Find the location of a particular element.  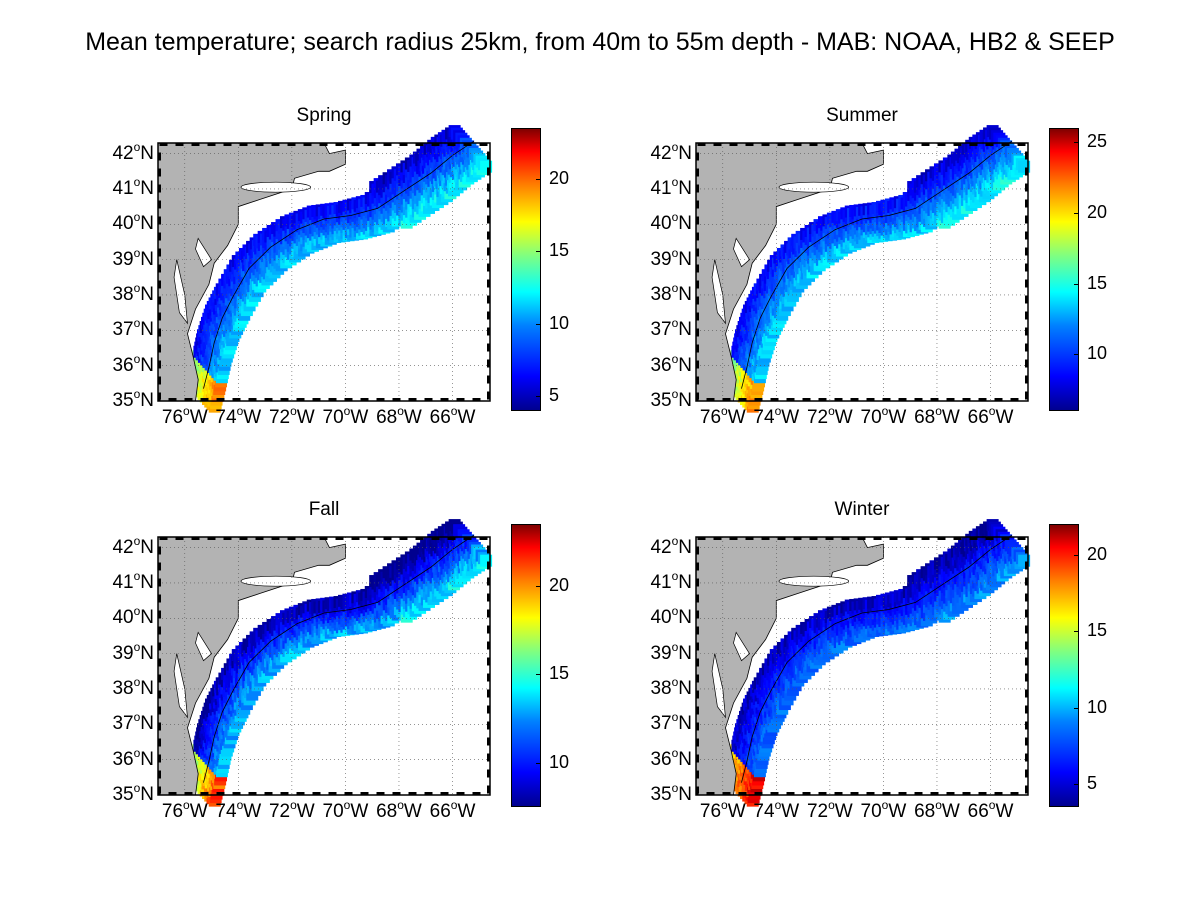

colorbar-tick-label: 5 is located at coordinates (554, 395).